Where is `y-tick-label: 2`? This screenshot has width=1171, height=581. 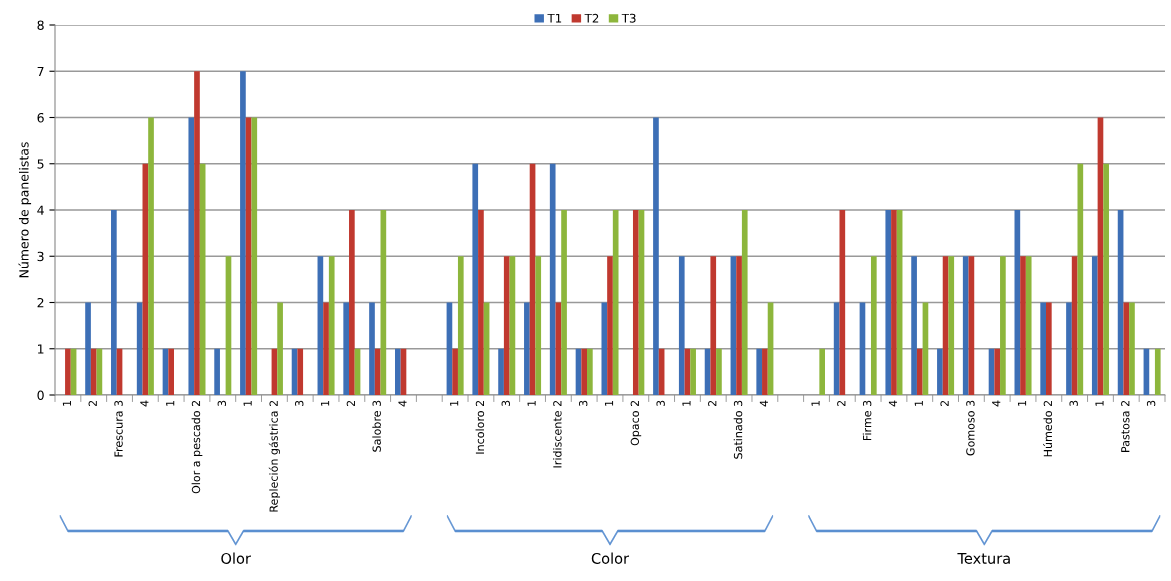
y-tick-label: 2 is located at coordinates (40, 302).